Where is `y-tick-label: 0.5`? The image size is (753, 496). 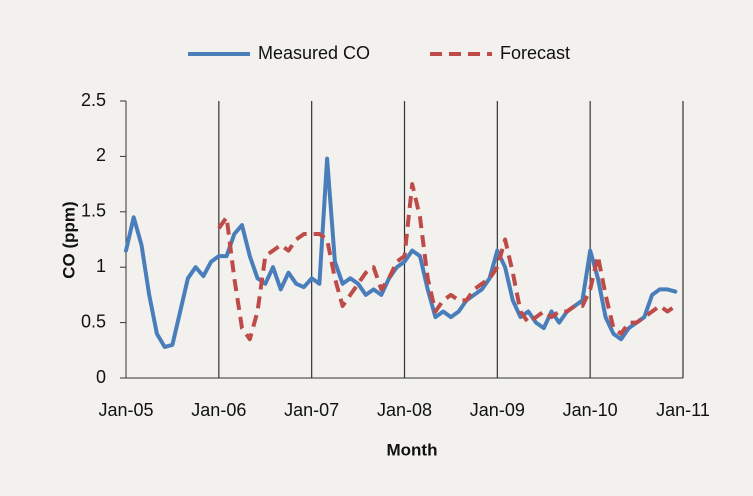 y-tick-label: 0.5 is located at coordinates (93, 321).